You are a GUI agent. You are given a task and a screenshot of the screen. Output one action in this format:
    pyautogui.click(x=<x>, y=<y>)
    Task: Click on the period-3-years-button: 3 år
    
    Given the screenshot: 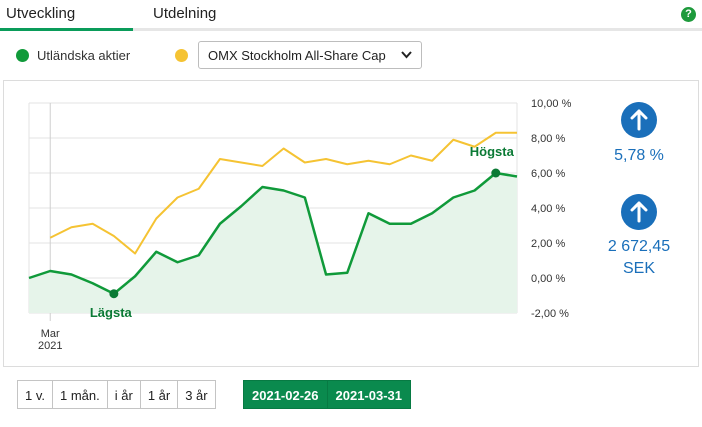 What is the action you would take?
    pyautogui.click(x=196, y=394)
    